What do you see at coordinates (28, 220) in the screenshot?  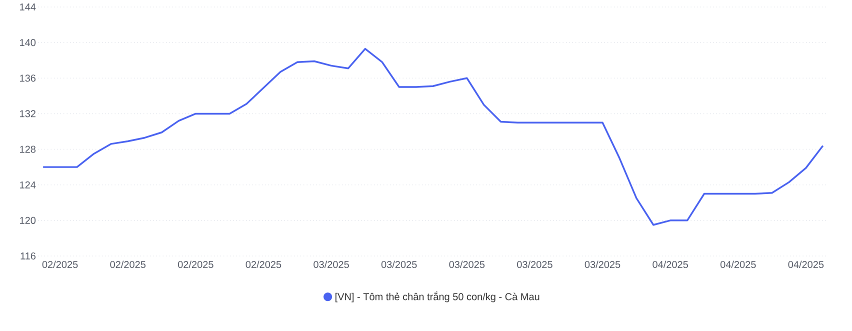 I see `y-tick-label: 120` at bounding box center [28, 220].